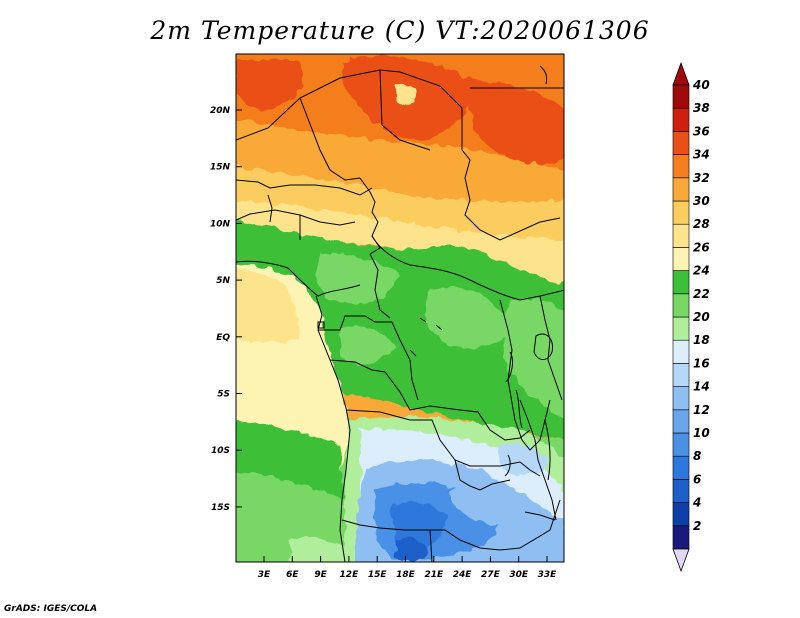  What do you see at coordinates (350, 575) in the screenshot?
I see `lon-tick-label: 12E` at bounding box center [350, 575].